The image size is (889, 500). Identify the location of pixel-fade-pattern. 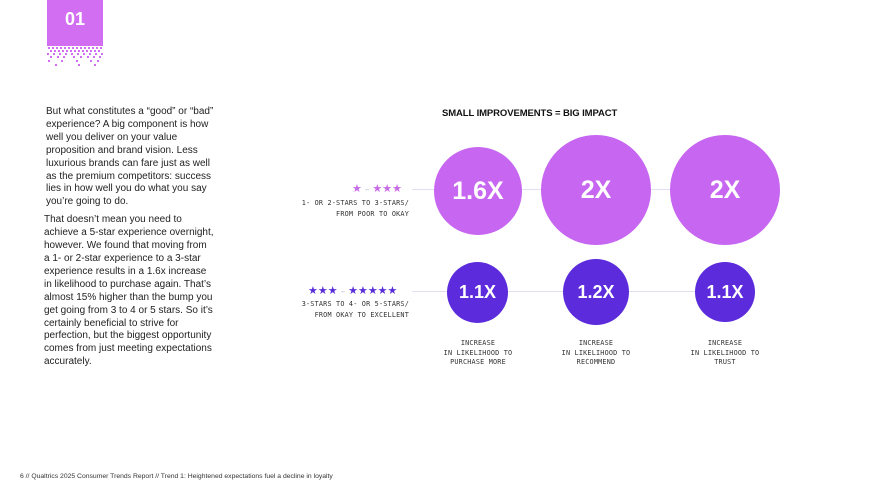
(75, 54).